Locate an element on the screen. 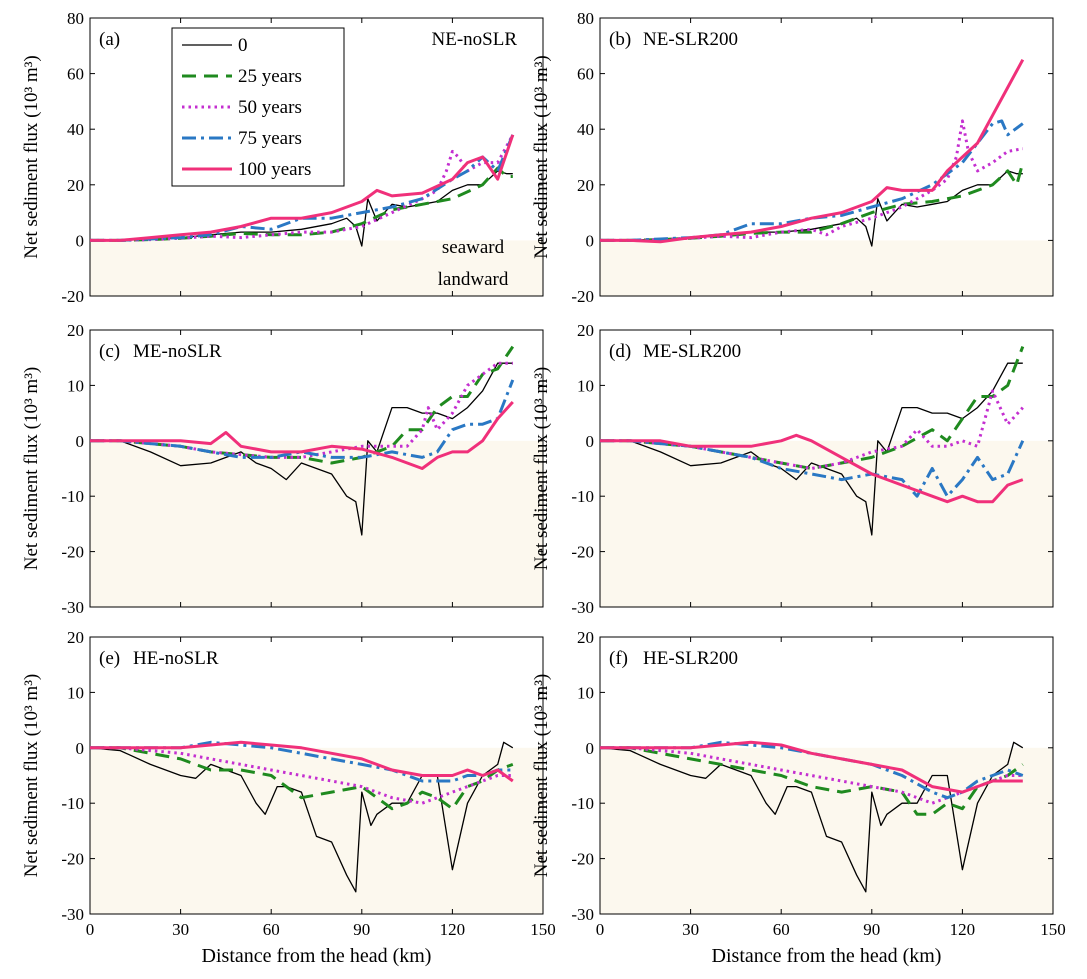  legend-box is located at coordinates (258, 107).